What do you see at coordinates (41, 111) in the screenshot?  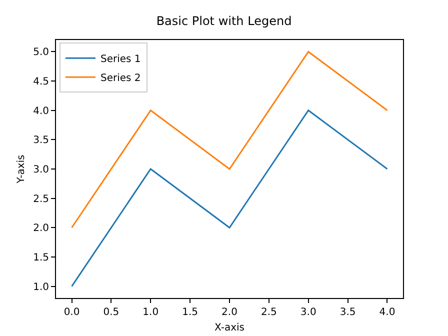 I see `y-tick-label: 4.0` at bounding box center [41, 111].